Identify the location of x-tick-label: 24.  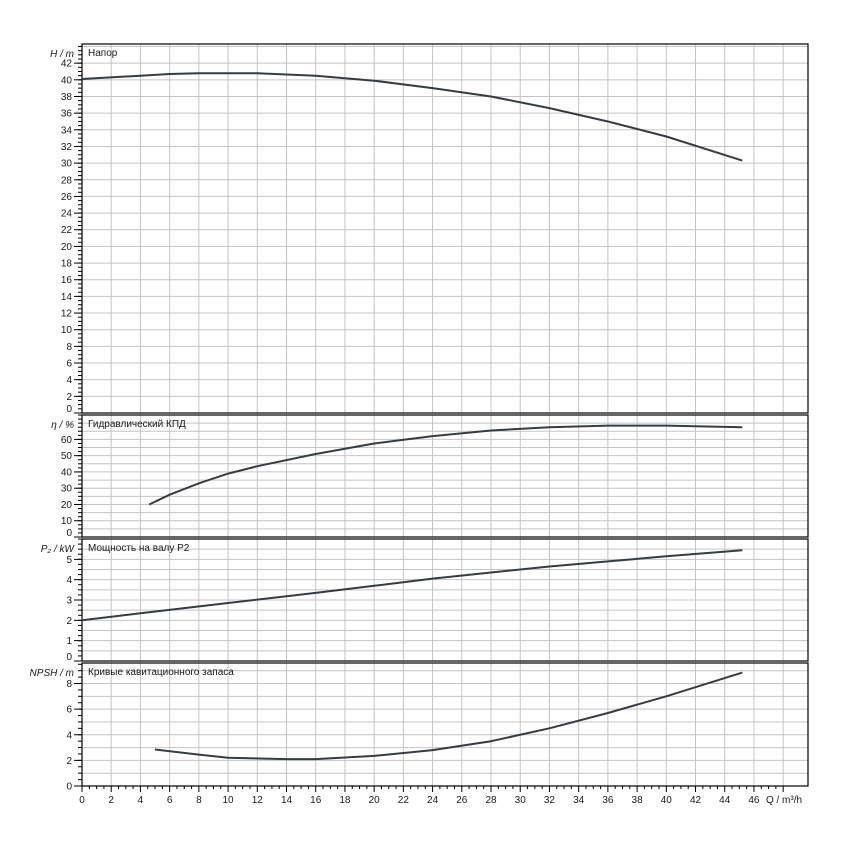
(433, 800).